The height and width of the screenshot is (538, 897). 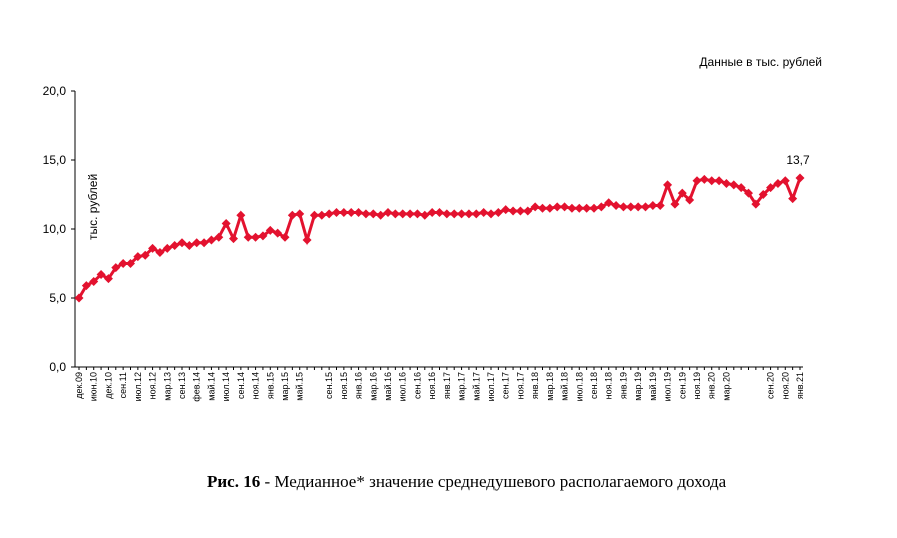 I want to click on x-tick-label: сен.16, so click(x=417, y=385).